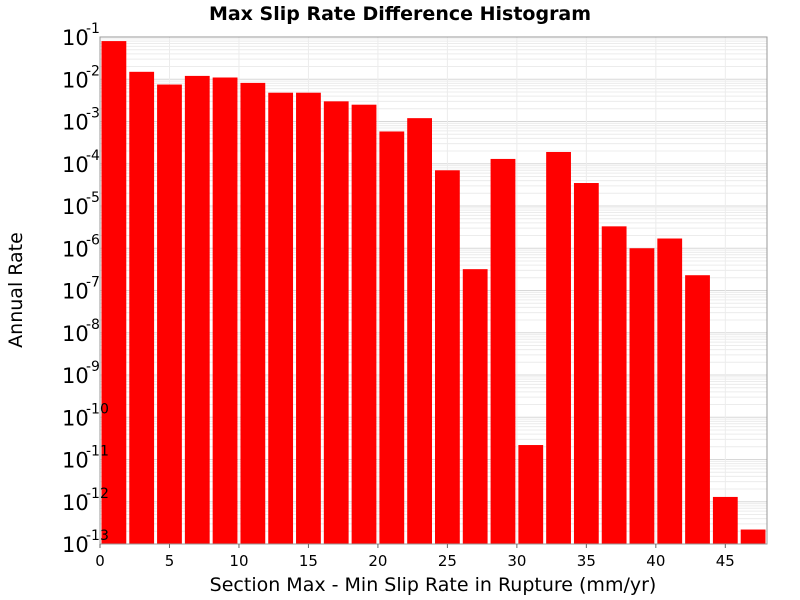 The height and width of the screenshot is (600, 800). I want to click on chart-title: Max Slip Rate Difference Histogram, so click(400, 14).